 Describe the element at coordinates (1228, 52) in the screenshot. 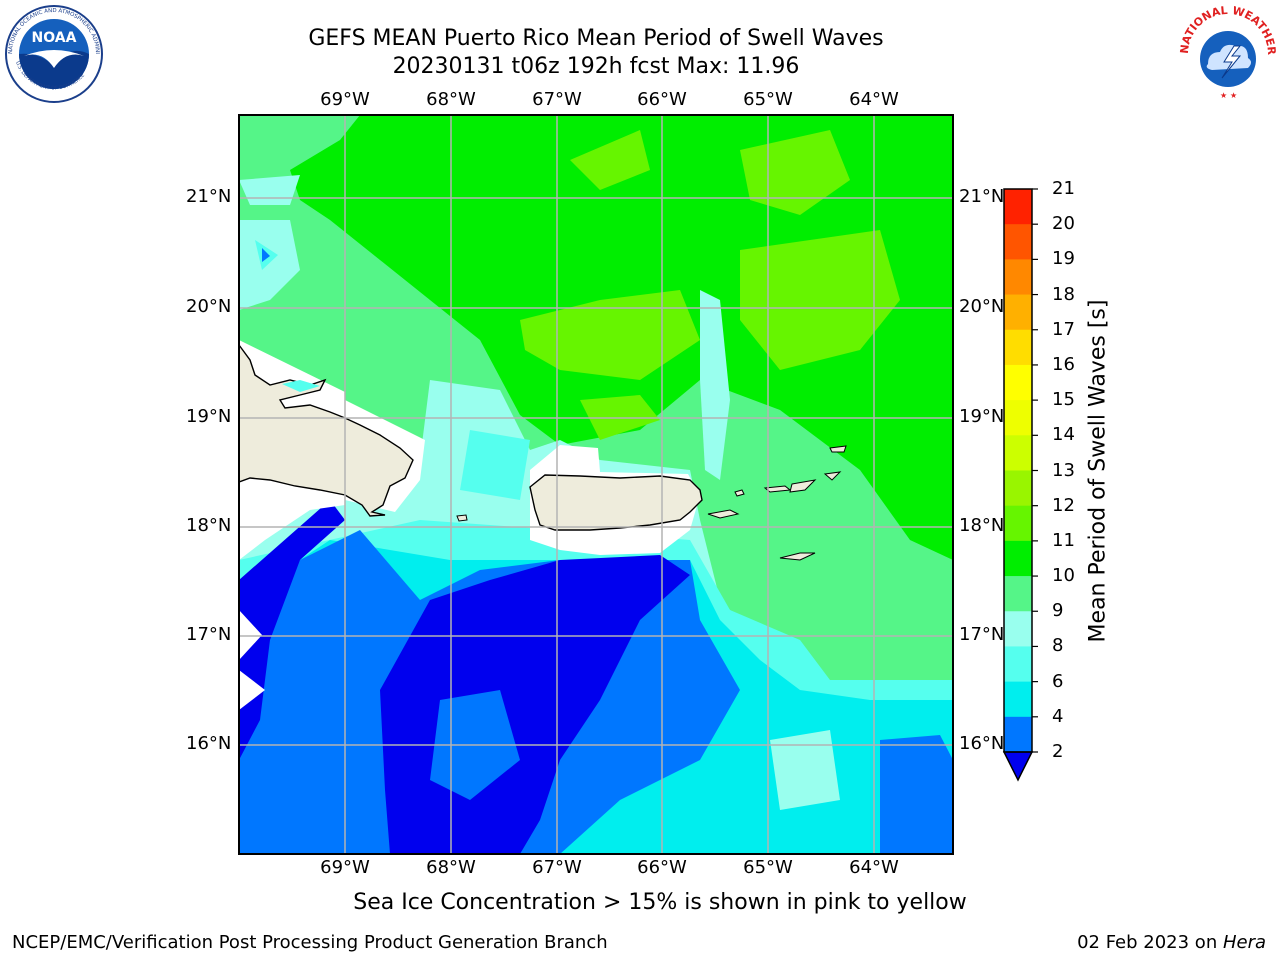

I see `nws-logo: NATIONAL WEATHER SERVICE ★ ★` at that location.